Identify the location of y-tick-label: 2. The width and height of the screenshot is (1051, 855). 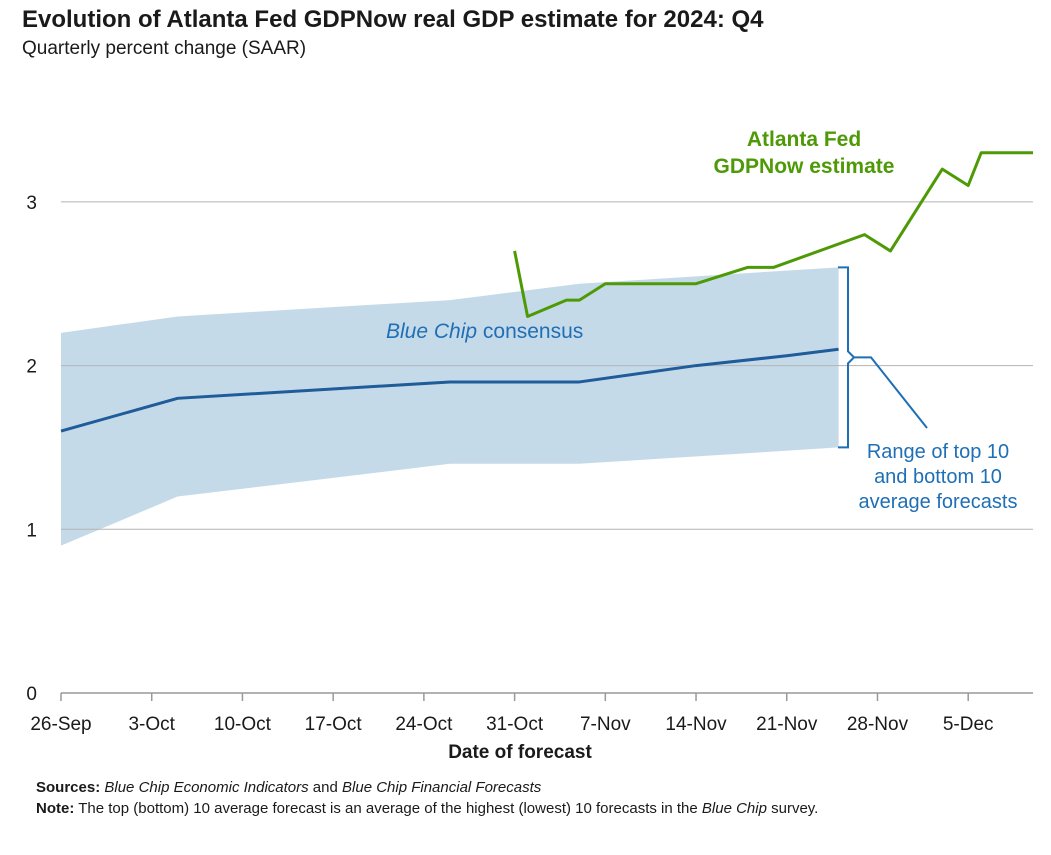
(31, 367).